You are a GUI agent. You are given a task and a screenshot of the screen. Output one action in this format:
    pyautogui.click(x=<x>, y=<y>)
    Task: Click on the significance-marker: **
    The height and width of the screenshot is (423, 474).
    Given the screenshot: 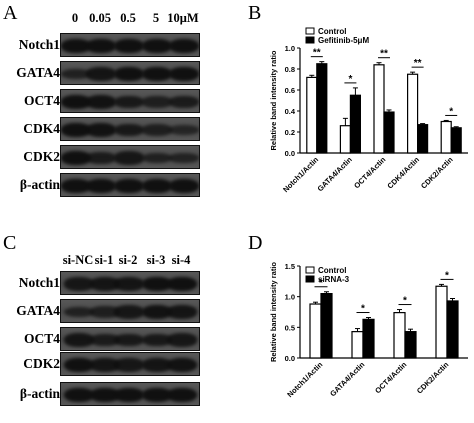 What is the action you would take?
    pyautogui.click(x=384, y=54)
    